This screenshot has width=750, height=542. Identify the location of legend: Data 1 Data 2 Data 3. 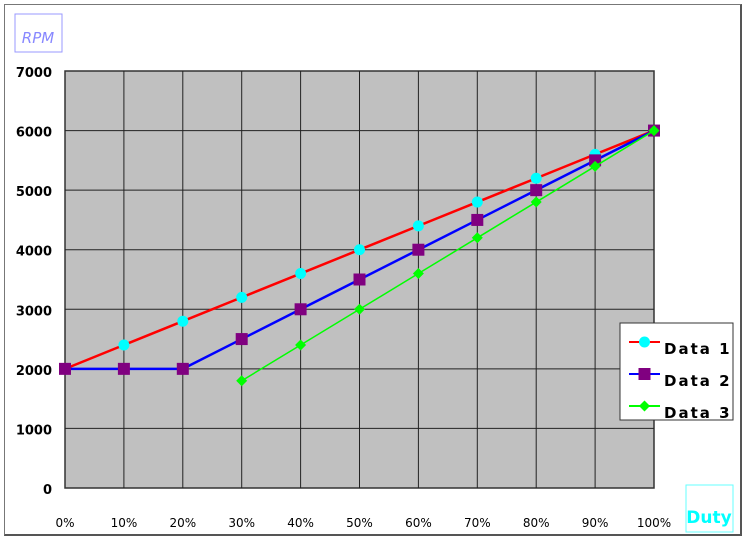
(676, 372).